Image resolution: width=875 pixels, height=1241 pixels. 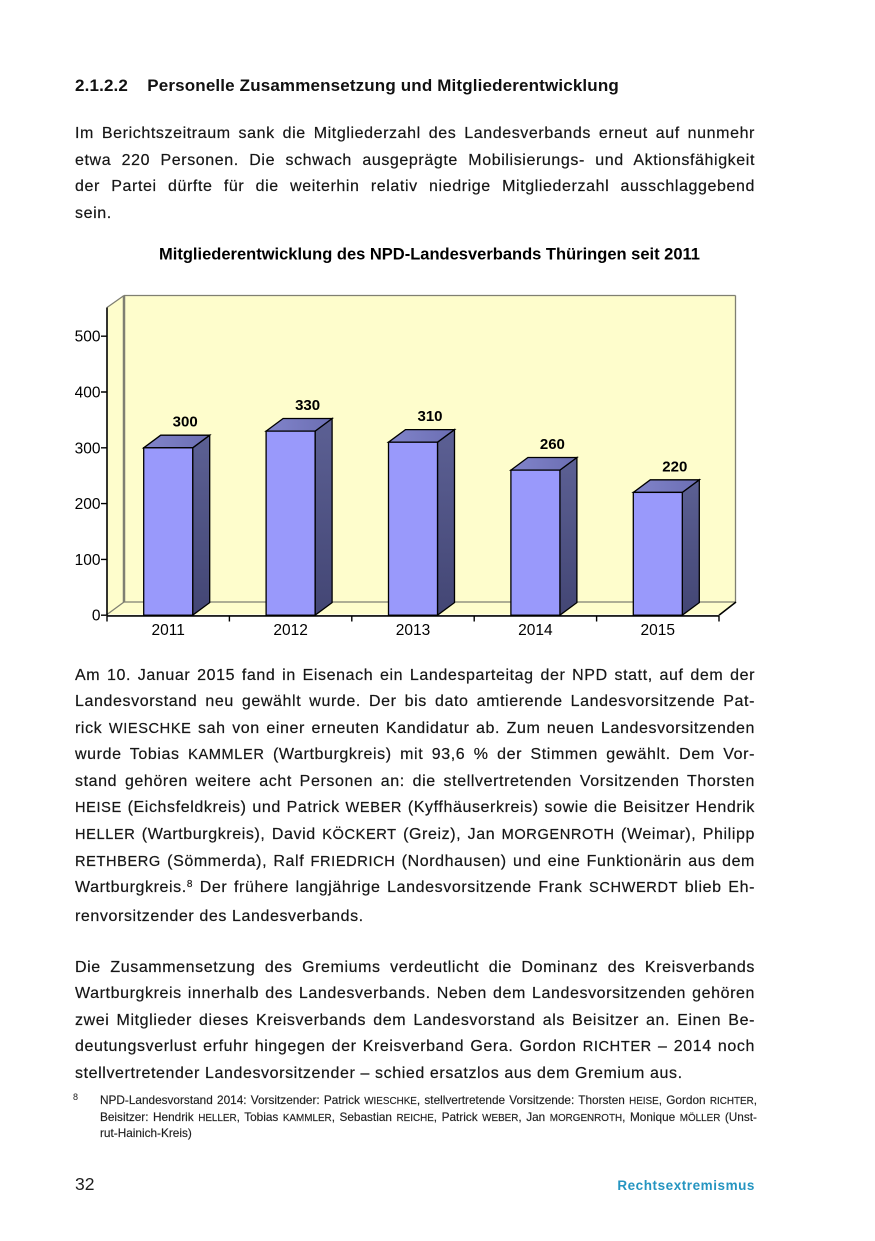 What do you see at coordinates (88, 337) in the screenshot?
I see `svg-text: 500` at bounding box center [88, 337].